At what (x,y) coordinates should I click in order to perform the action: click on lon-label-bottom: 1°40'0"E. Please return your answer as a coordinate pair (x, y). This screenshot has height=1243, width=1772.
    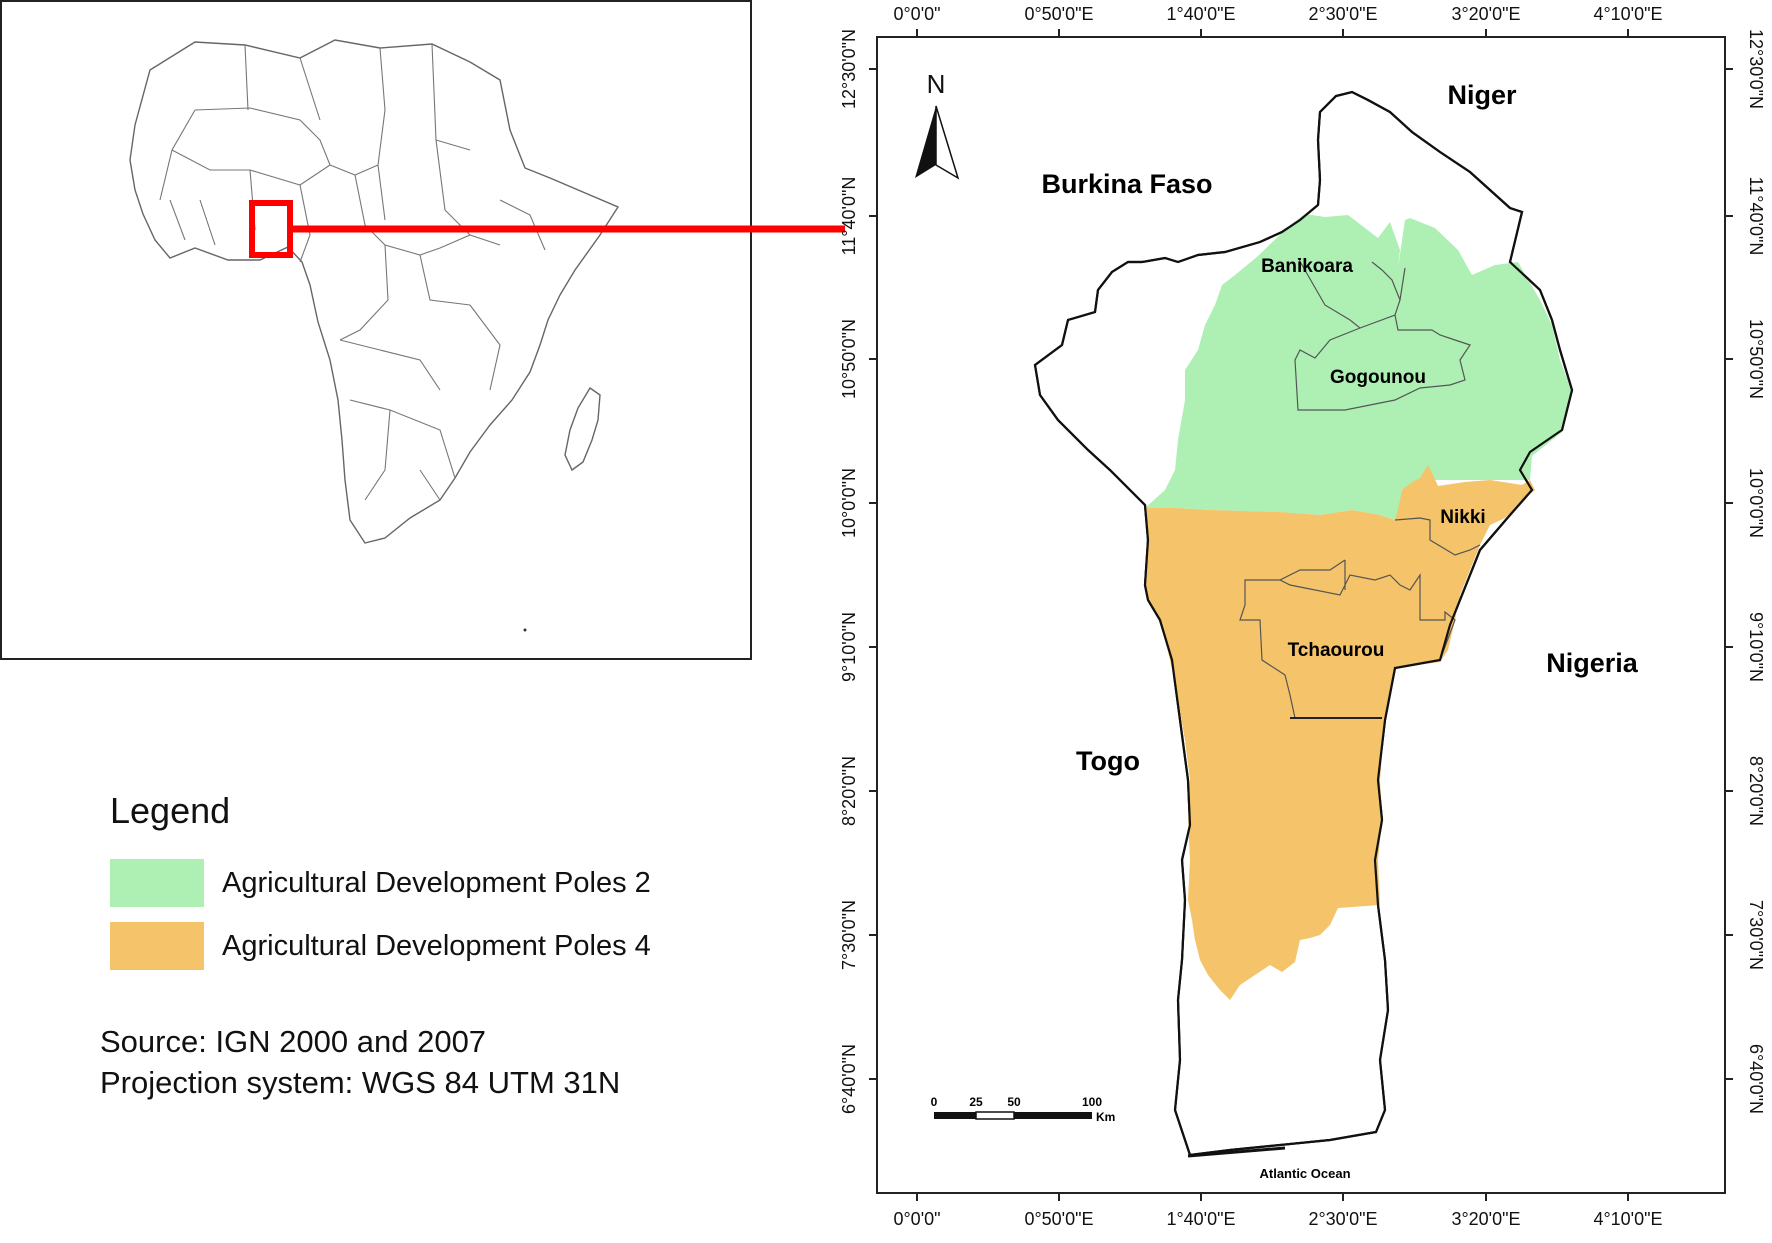
    Looking at the image, I should click on (1200, 1219).